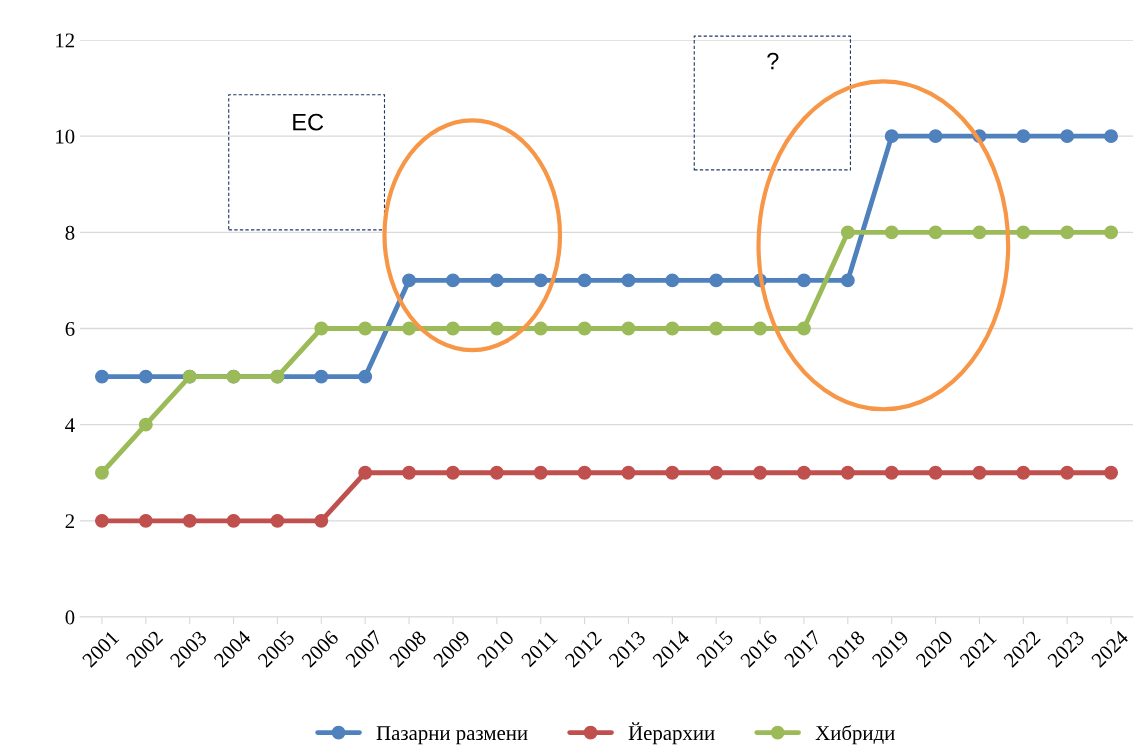 The height and width of the screenshot is (753, 1143). What do you see at coordinates (308, 122) in the screenshot?
I see `annotation: ЕС` at bounding box center [308, 122].